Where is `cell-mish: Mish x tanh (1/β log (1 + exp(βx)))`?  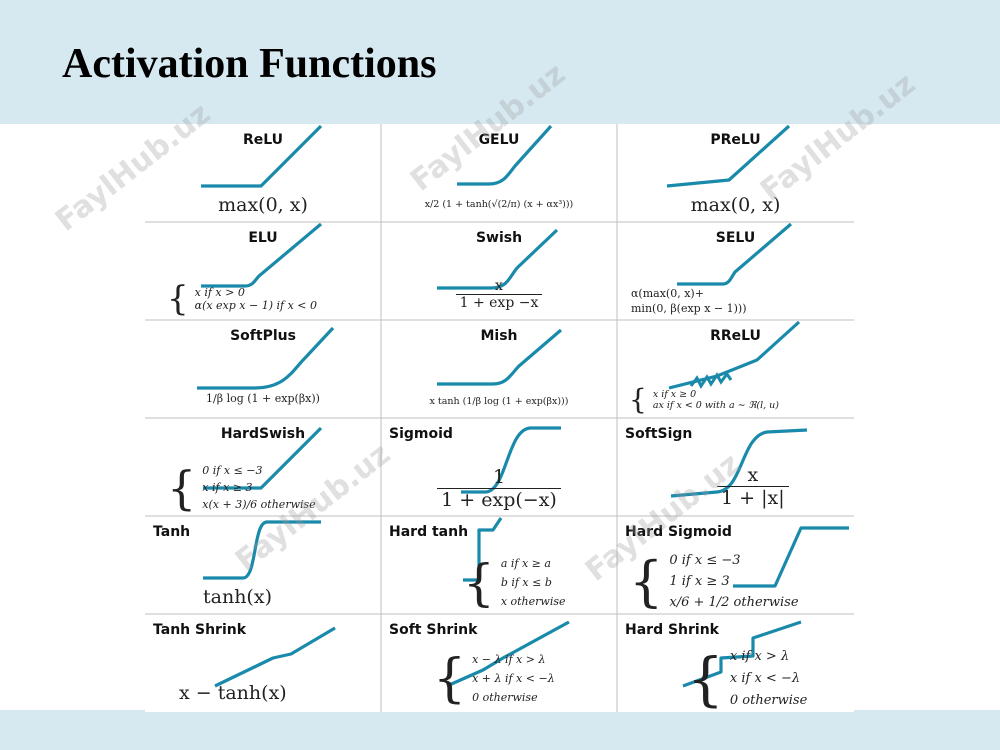
cell-mish: Mish x tanh (1/β log (1 + exp(βx))) is located at coordinates (499, 369).